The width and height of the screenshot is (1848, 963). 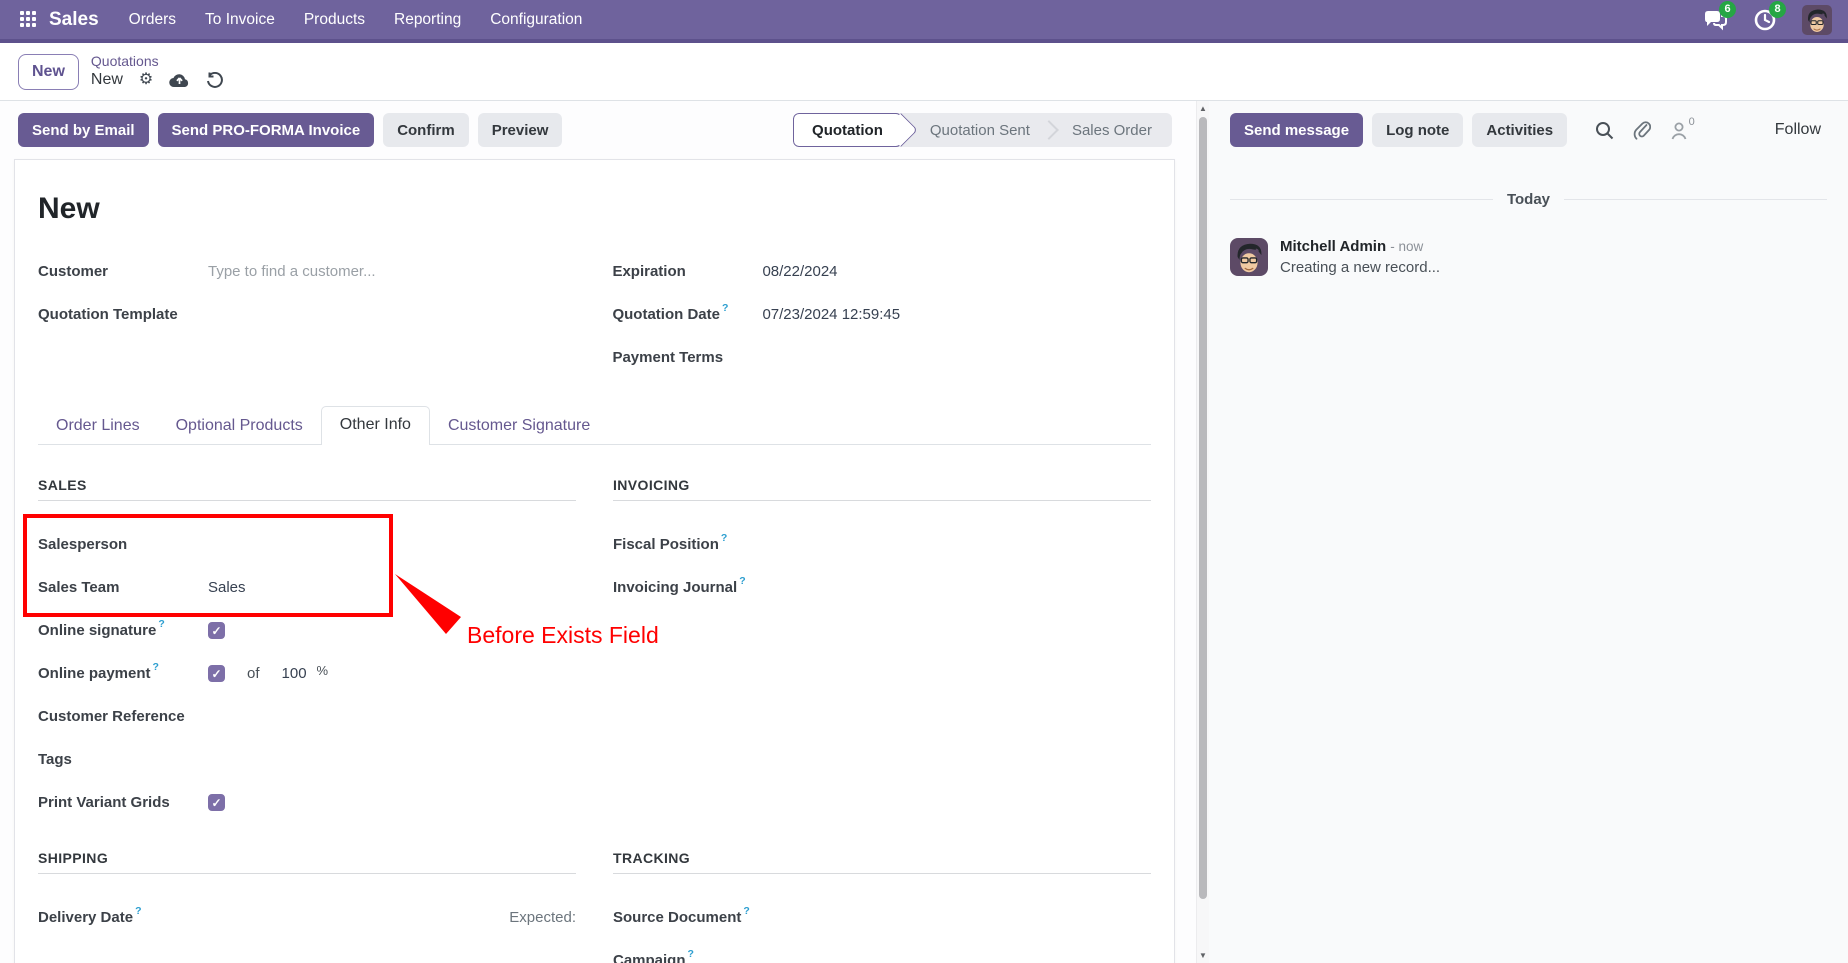 I want to click on percent-sign: %, so click(x=322, y=670).